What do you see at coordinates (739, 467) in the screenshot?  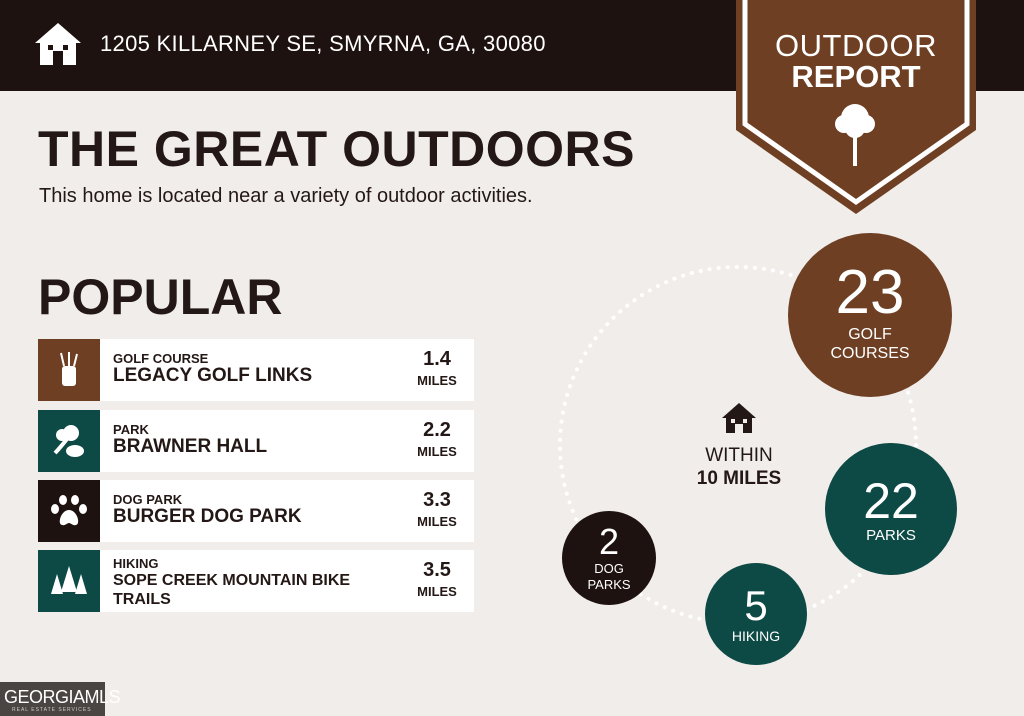 I see `within-label: WITHIN 10 MILES` at bounding box center [739, 467].